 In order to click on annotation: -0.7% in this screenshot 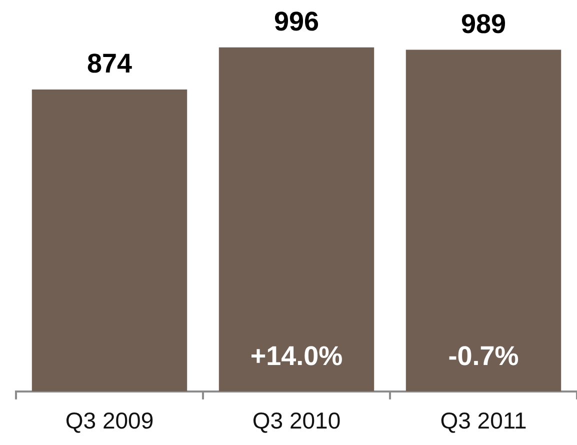, I will do `click(483, 355)`.